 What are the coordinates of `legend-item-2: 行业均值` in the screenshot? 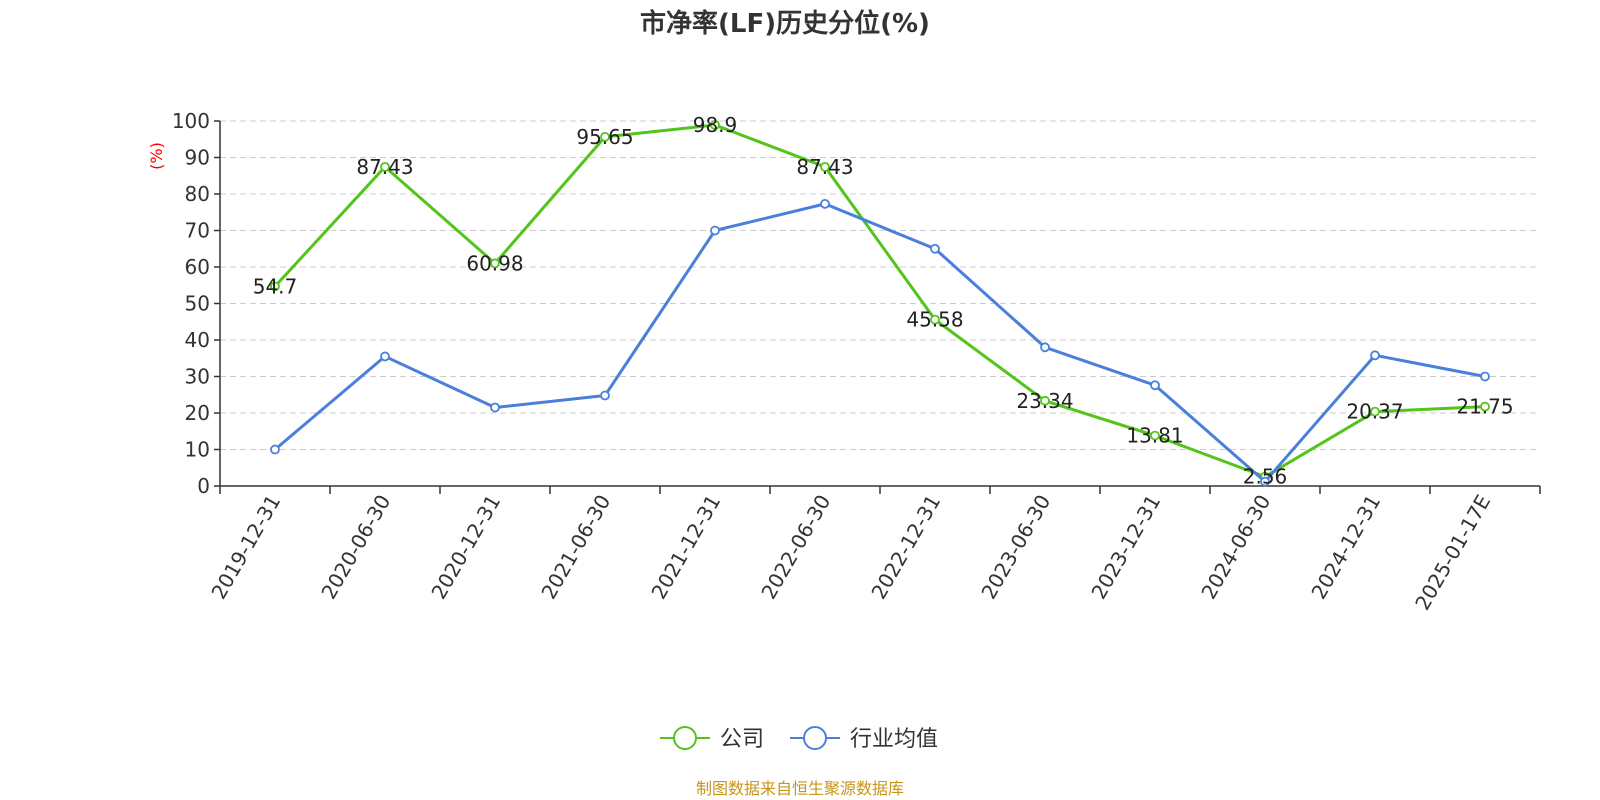 It's located at (864, 739).